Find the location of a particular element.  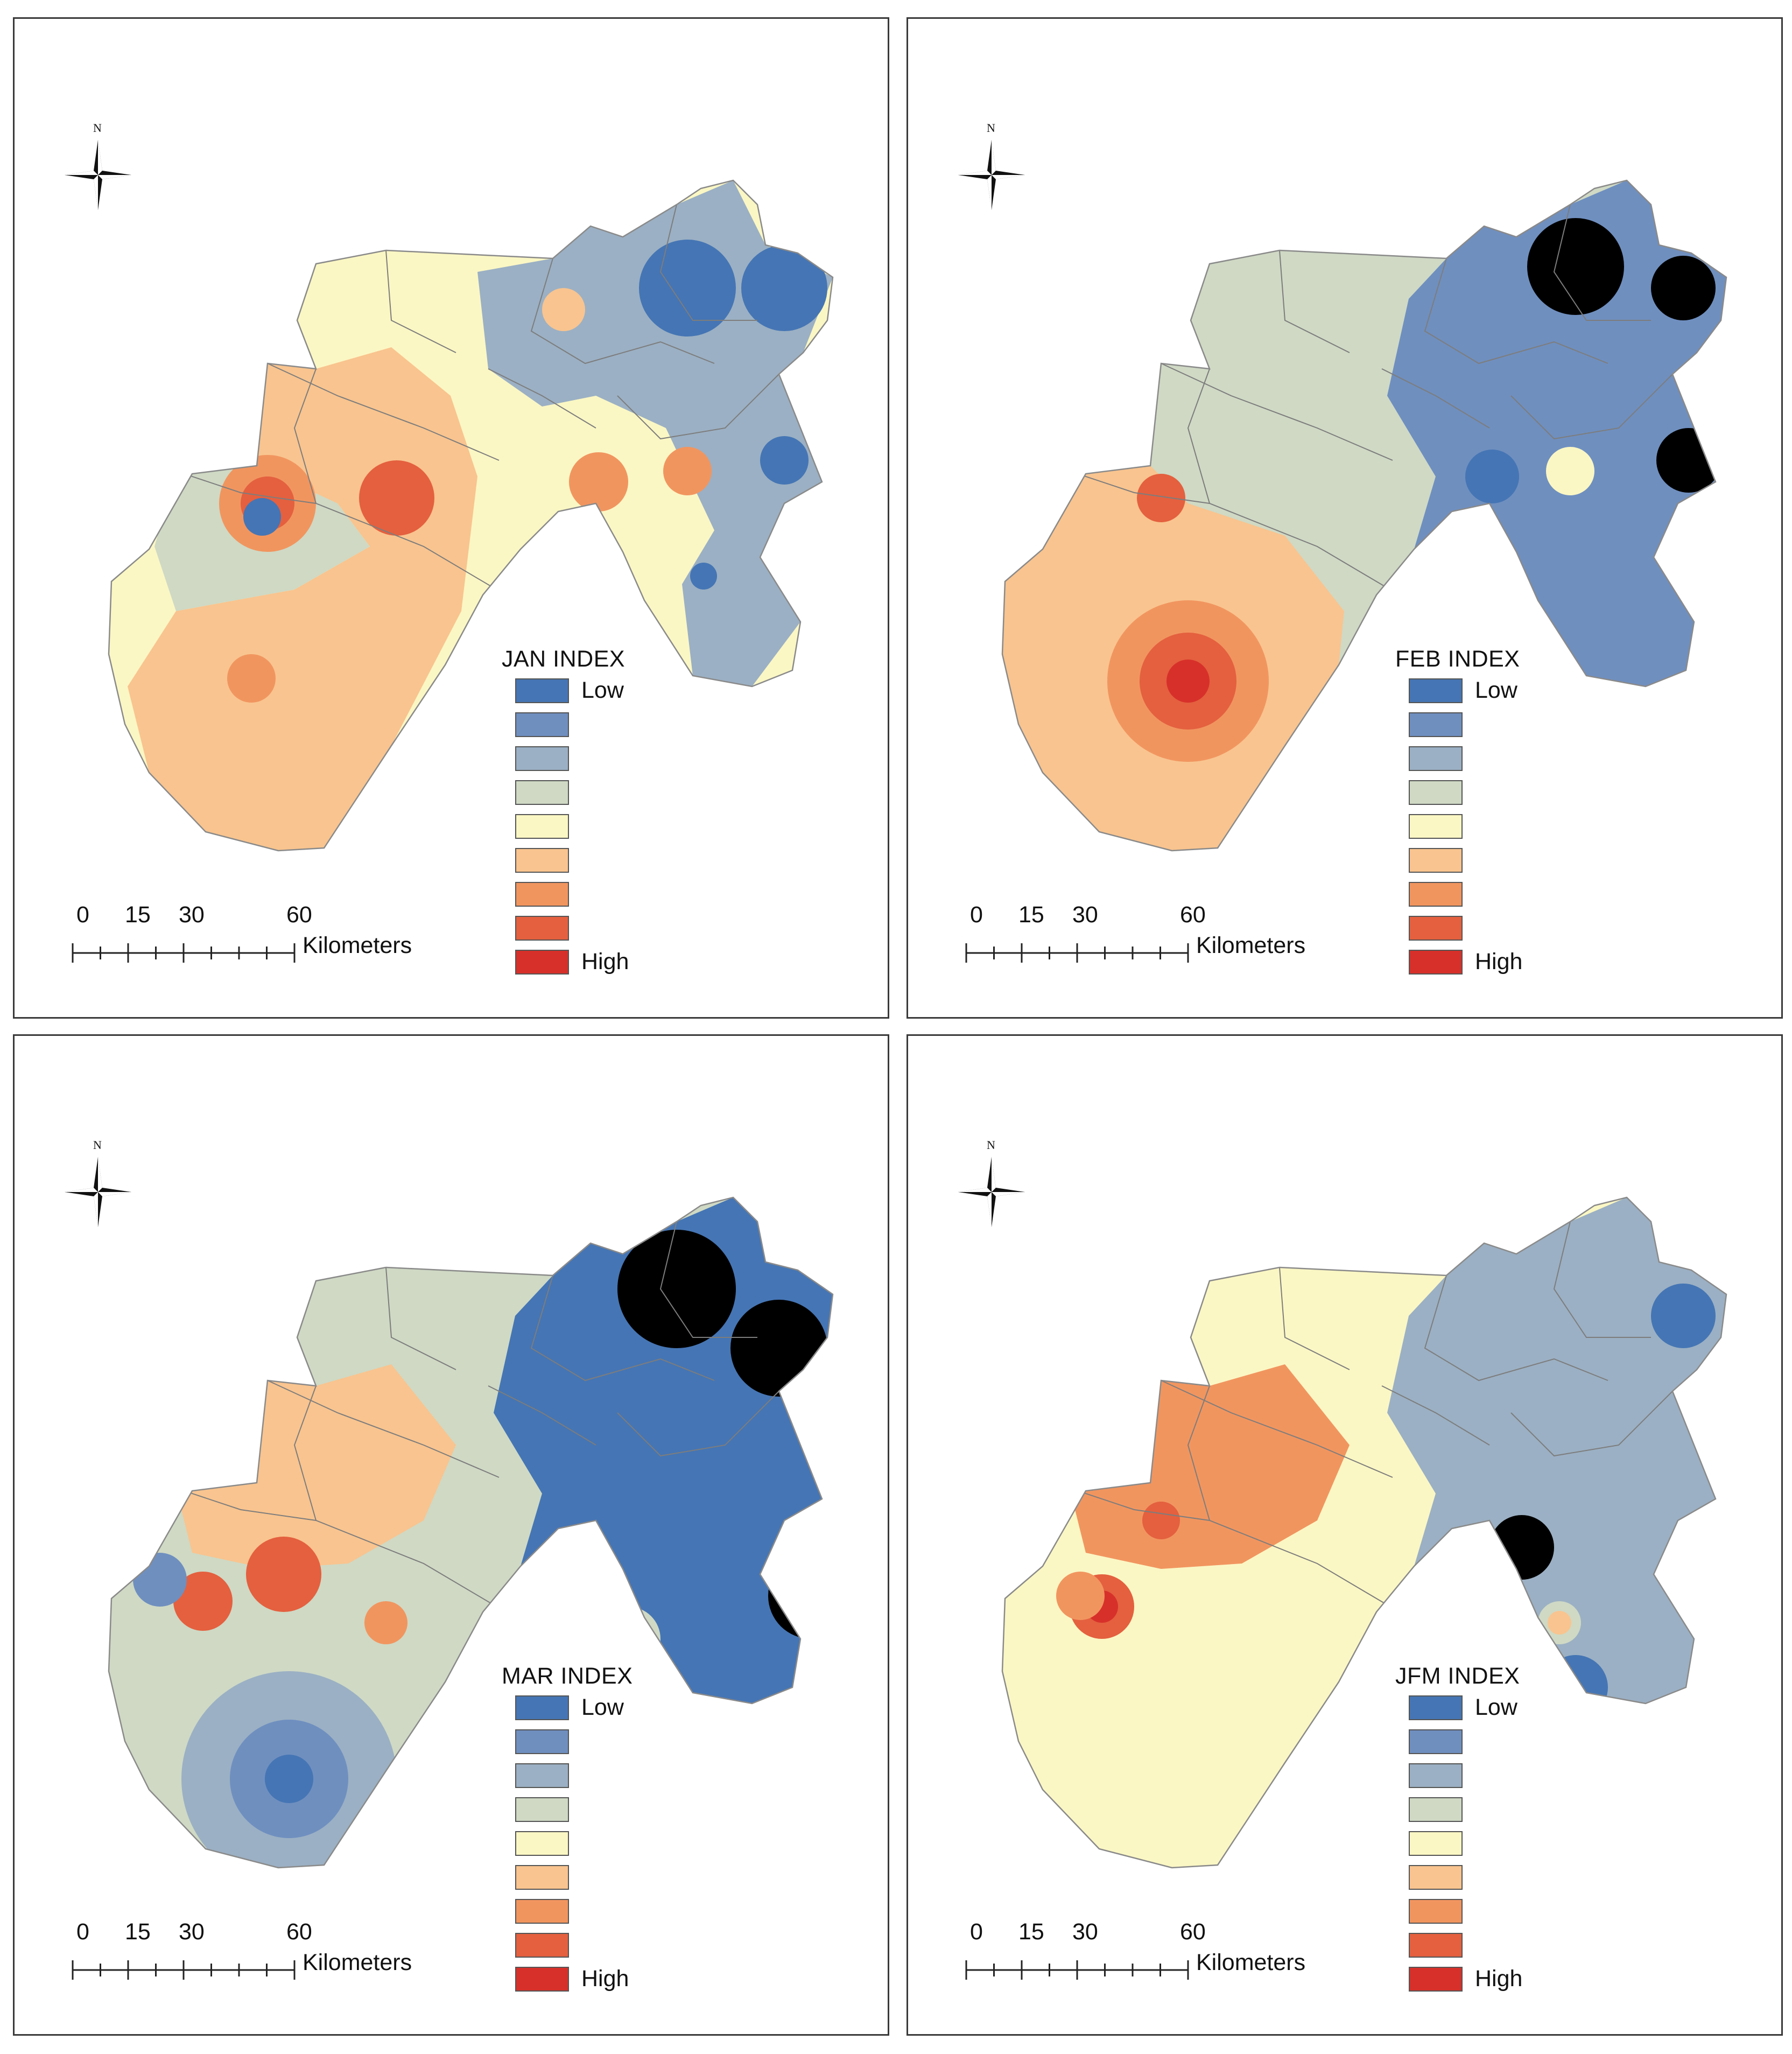

zone-east is located at coordinates (1556, 433).